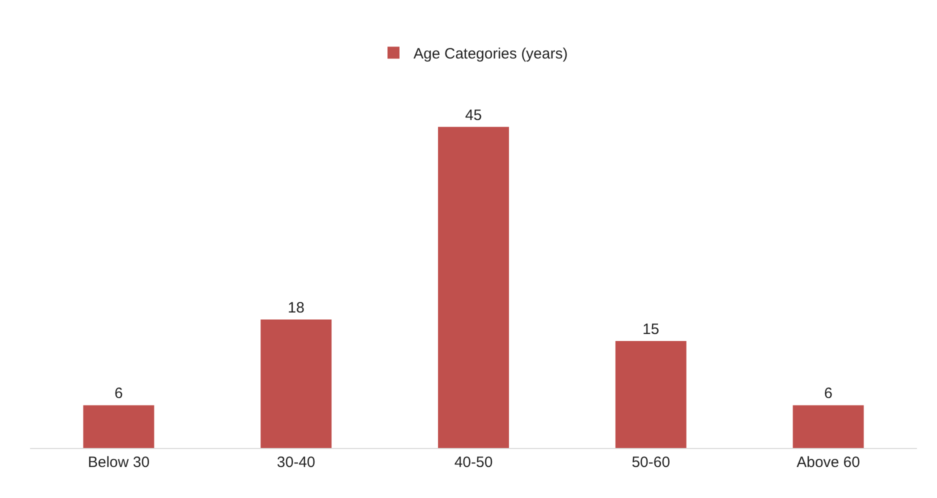  What do you see at coordinates (296, 462) in the screenshot?
I see `x-tick-label: 30-40` at bounding box center [296, 462].